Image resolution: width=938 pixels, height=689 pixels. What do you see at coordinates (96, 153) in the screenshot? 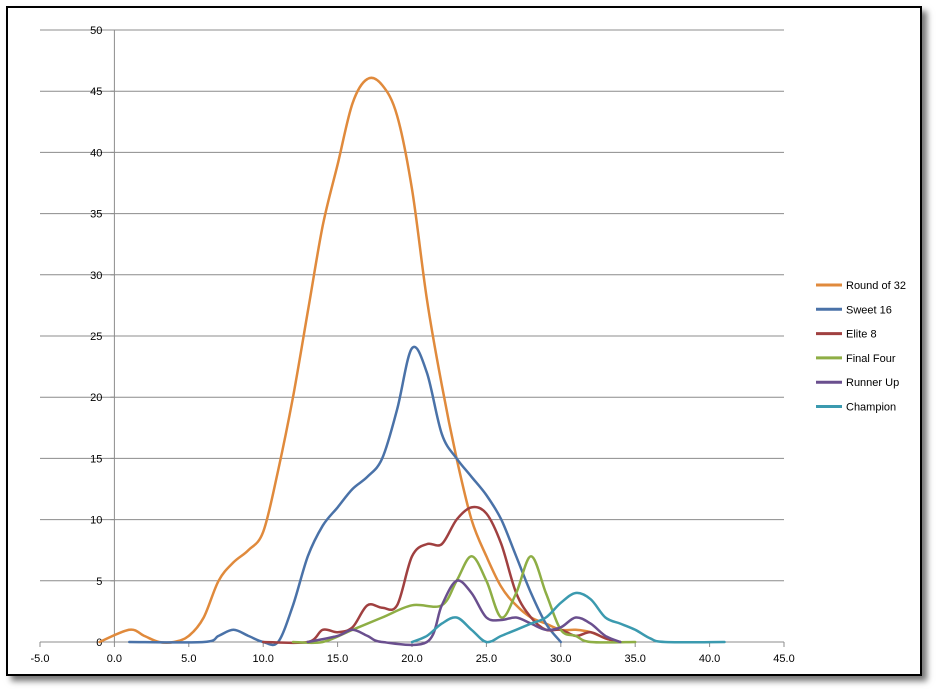
I see `y-tick-label: 40` at bounding box center [96, 153].